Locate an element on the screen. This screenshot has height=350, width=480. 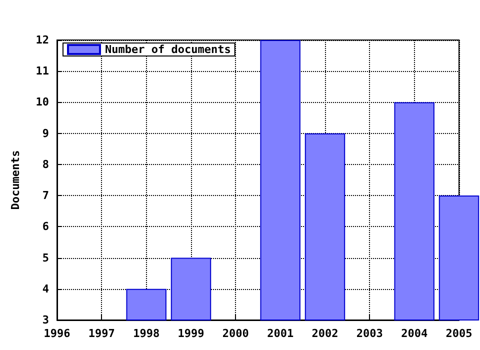
legend-label: Number of documents is located at coordinates (168, 49).